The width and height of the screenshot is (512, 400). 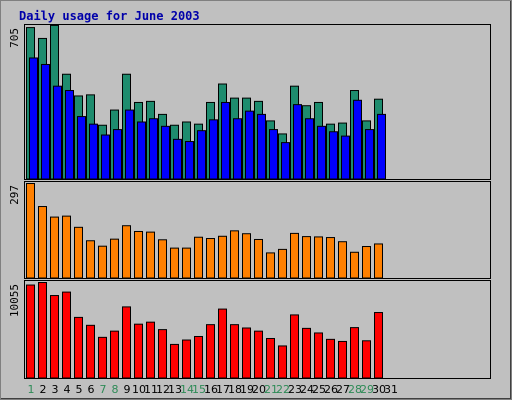 I want to click on day-label: 21, so click(x=271, y=389).